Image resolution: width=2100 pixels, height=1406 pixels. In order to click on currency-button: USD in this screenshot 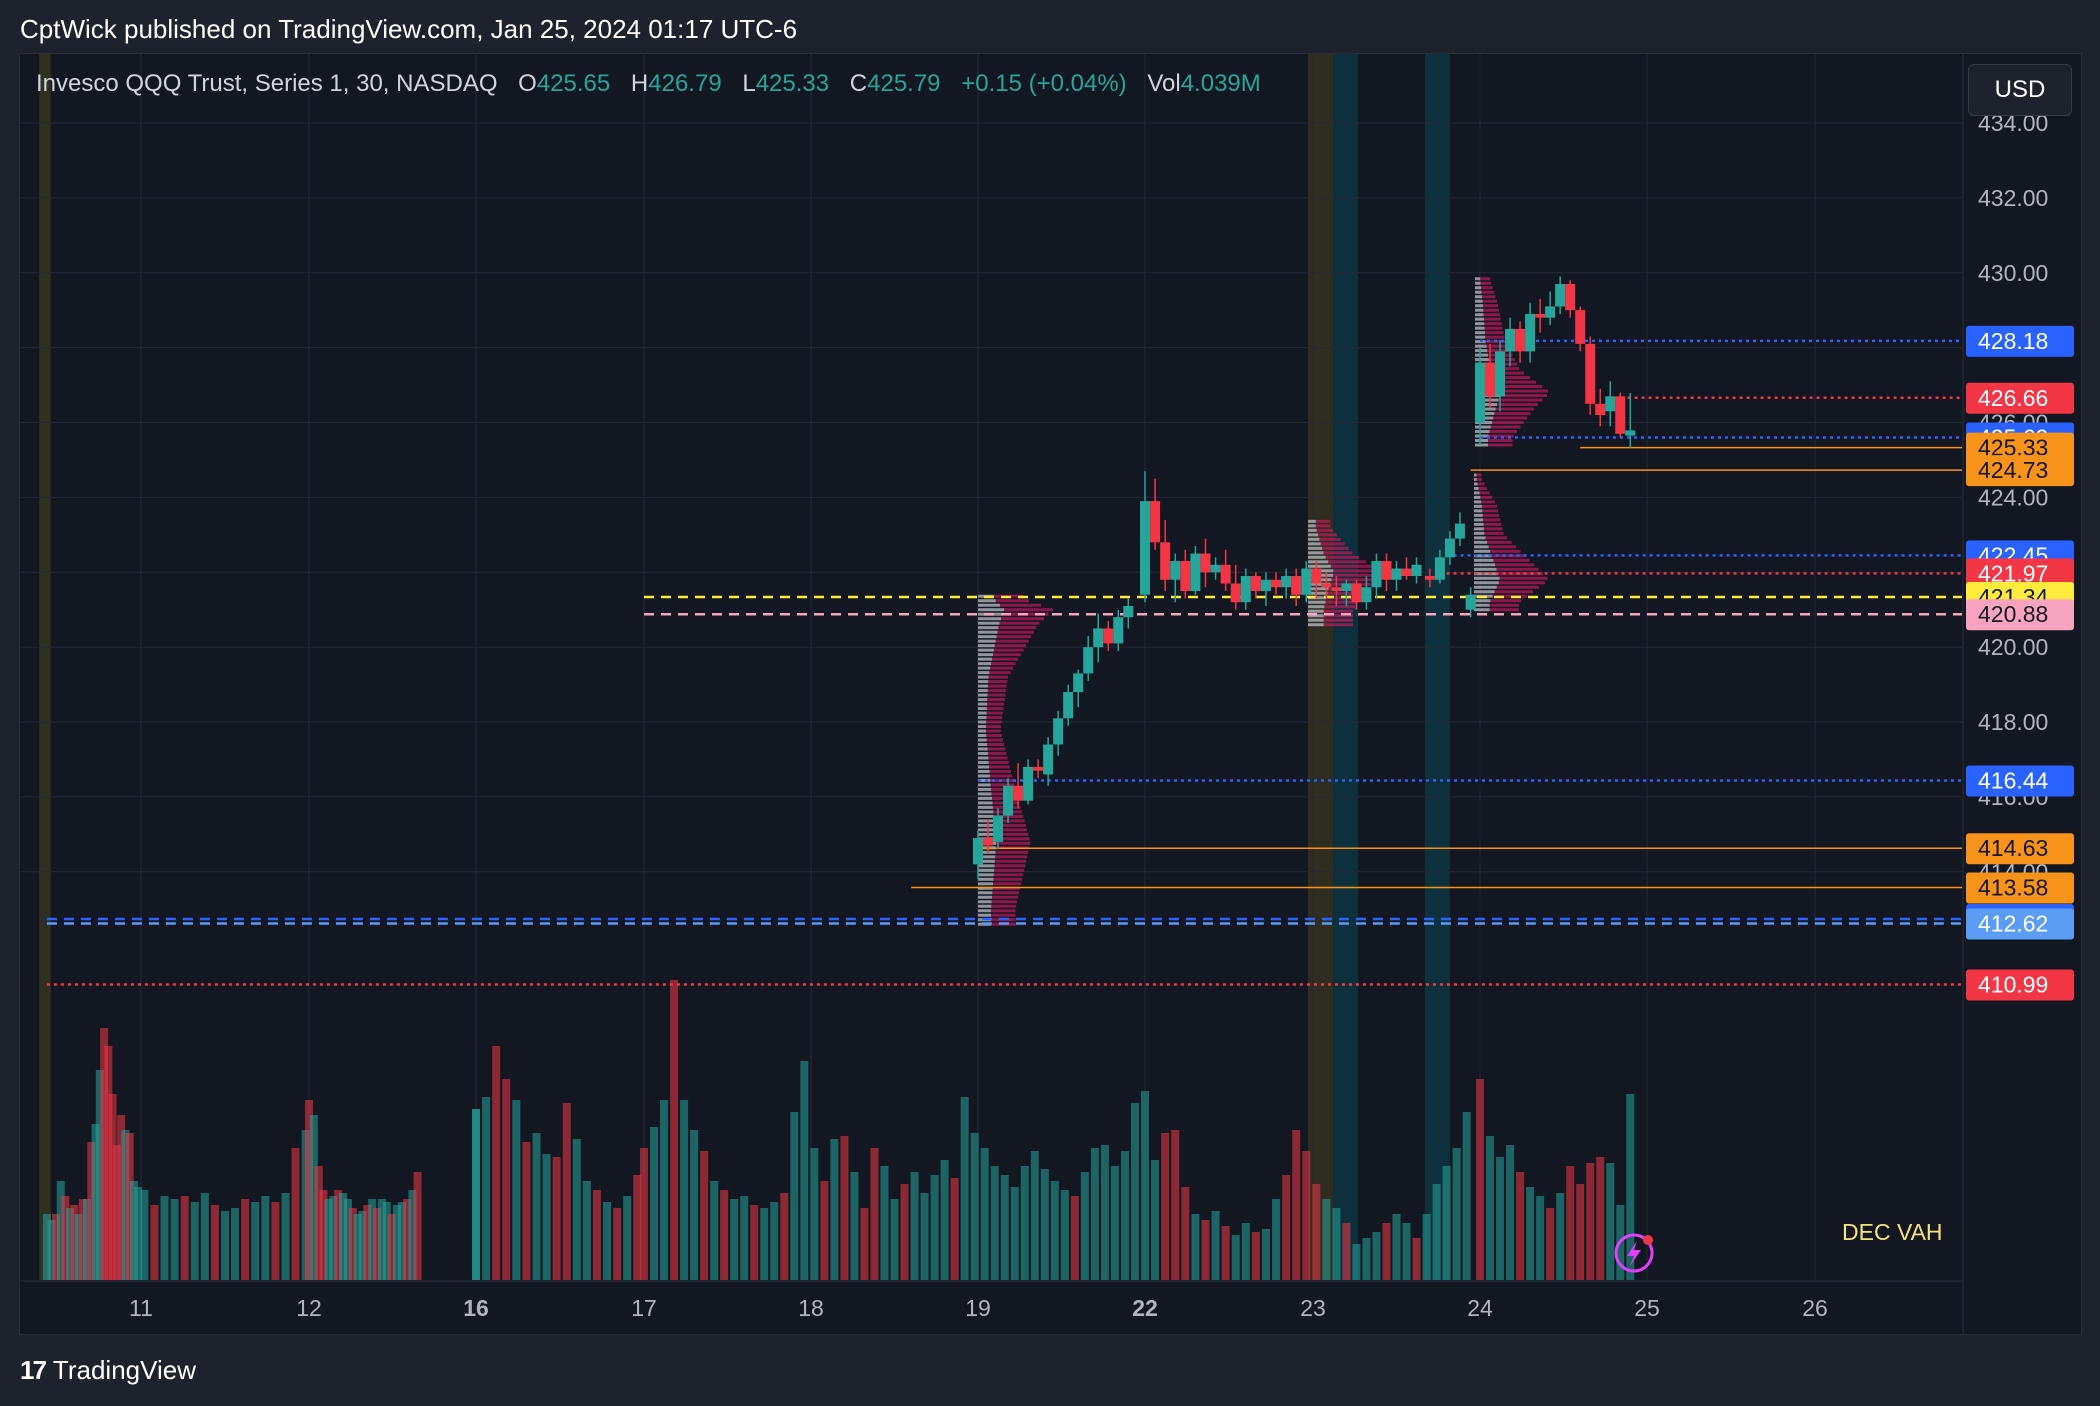, I will do `click(2020, 90)`.